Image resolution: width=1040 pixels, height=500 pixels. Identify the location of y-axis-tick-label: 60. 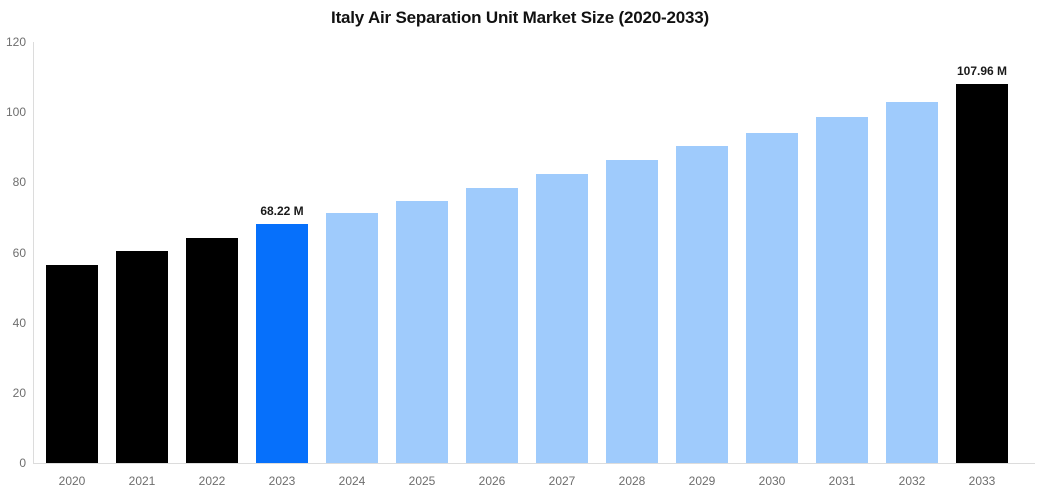
(19, 252).